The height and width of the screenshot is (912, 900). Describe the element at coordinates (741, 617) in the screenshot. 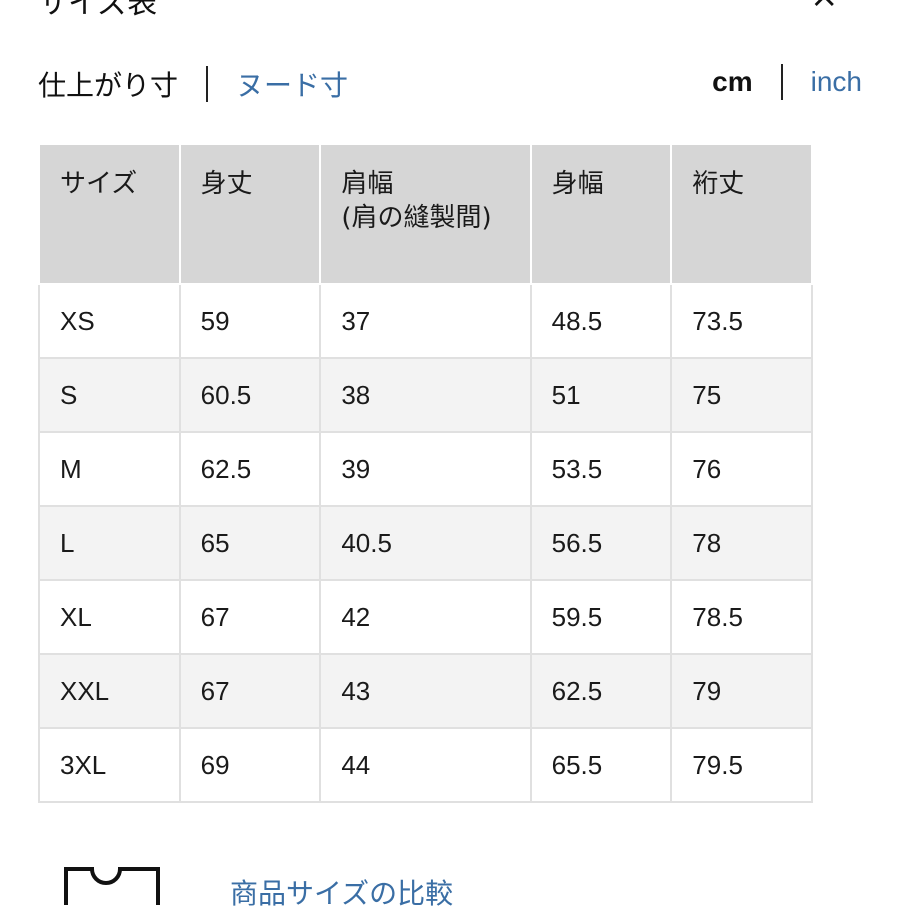

I see `table-cell: 78.5` at that location.